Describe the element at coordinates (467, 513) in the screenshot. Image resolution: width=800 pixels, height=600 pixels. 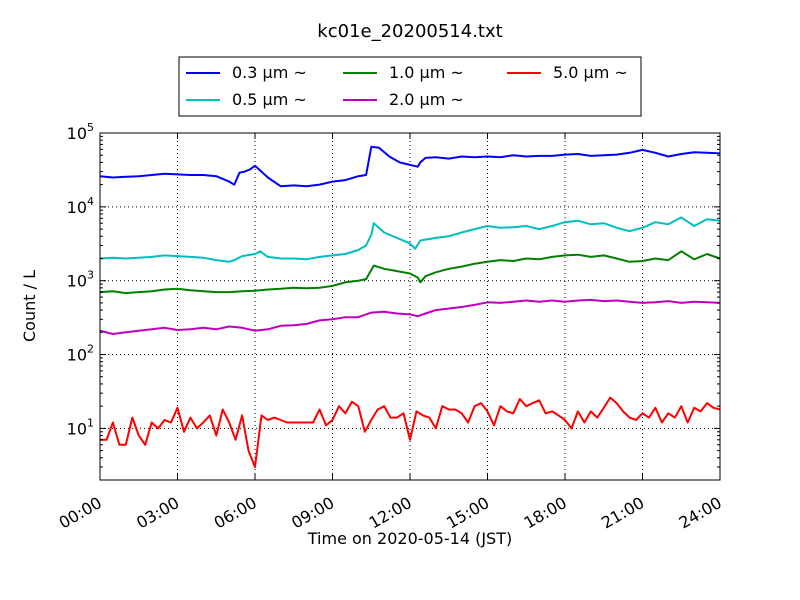
I see `x-tick-label: 15:00` at that location.